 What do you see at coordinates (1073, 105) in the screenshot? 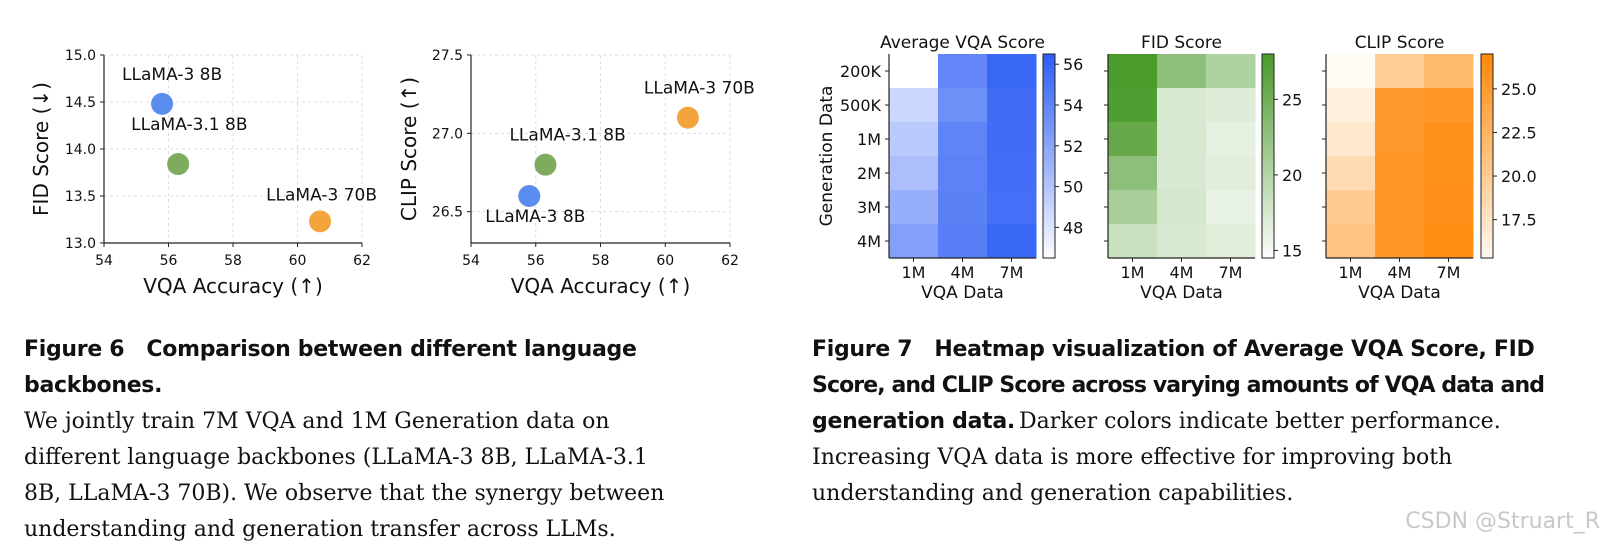
I see `colorbar-tick-label: 54` at bounding box center [1073, 105].